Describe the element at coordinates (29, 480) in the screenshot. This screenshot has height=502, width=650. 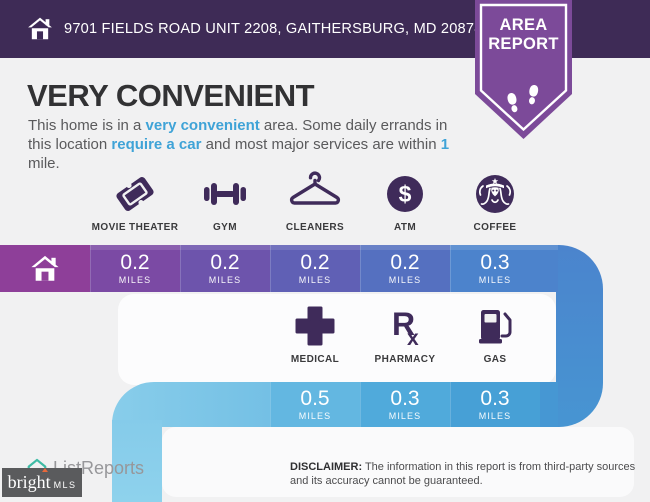
I see `brightmls-wordmark: bright` at that location.